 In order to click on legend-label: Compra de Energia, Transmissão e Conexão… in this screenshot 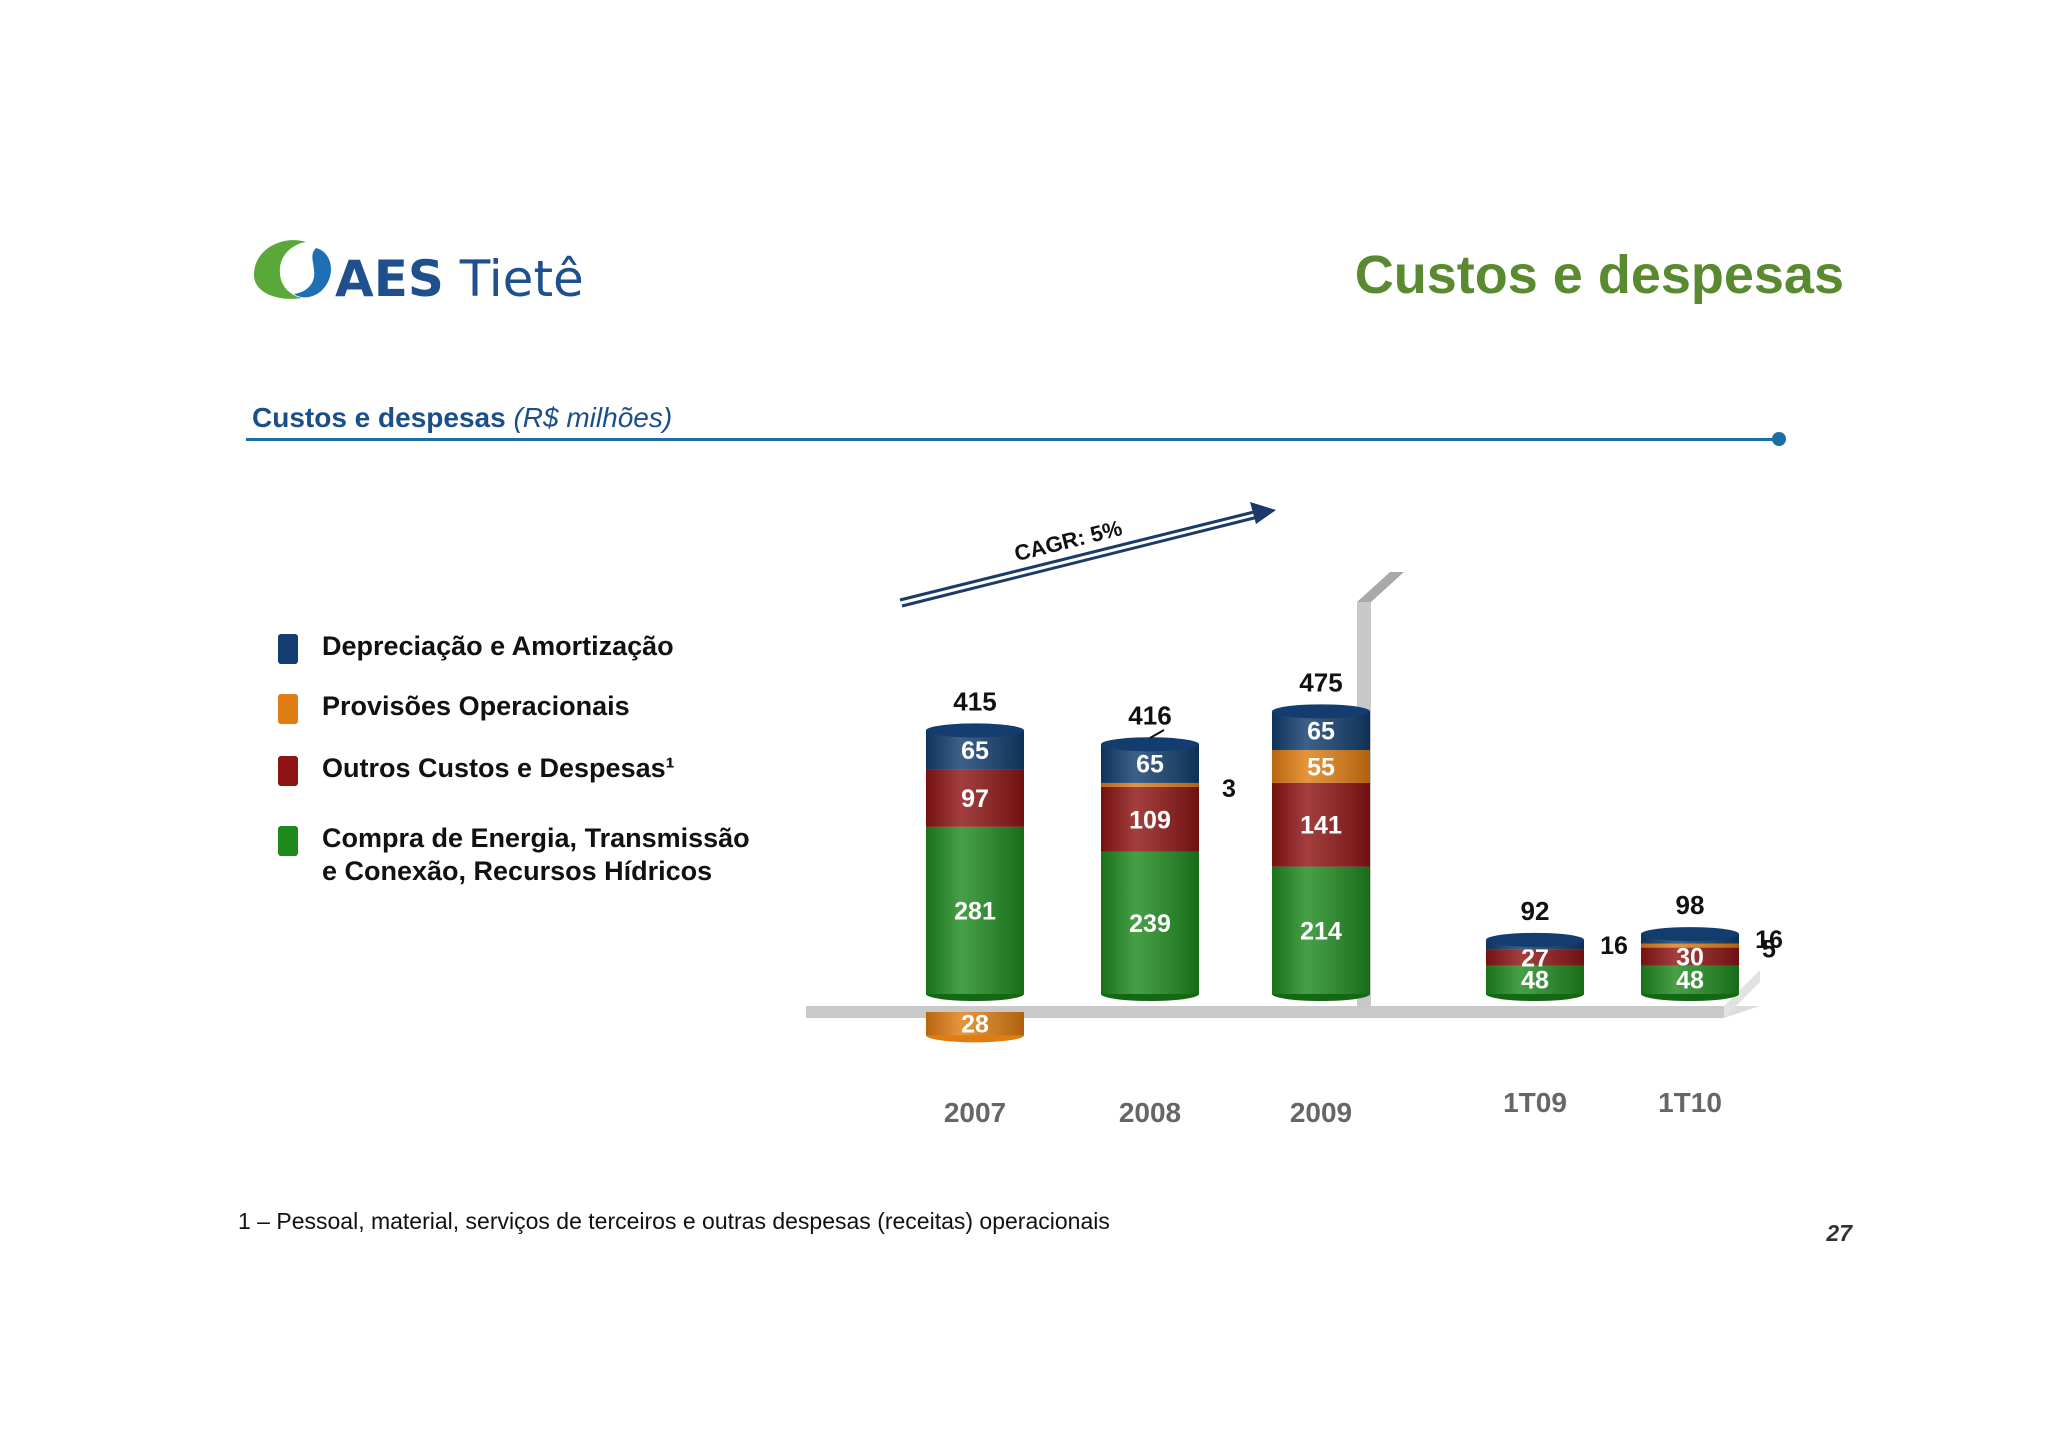, I will do `click(536, 855)`.